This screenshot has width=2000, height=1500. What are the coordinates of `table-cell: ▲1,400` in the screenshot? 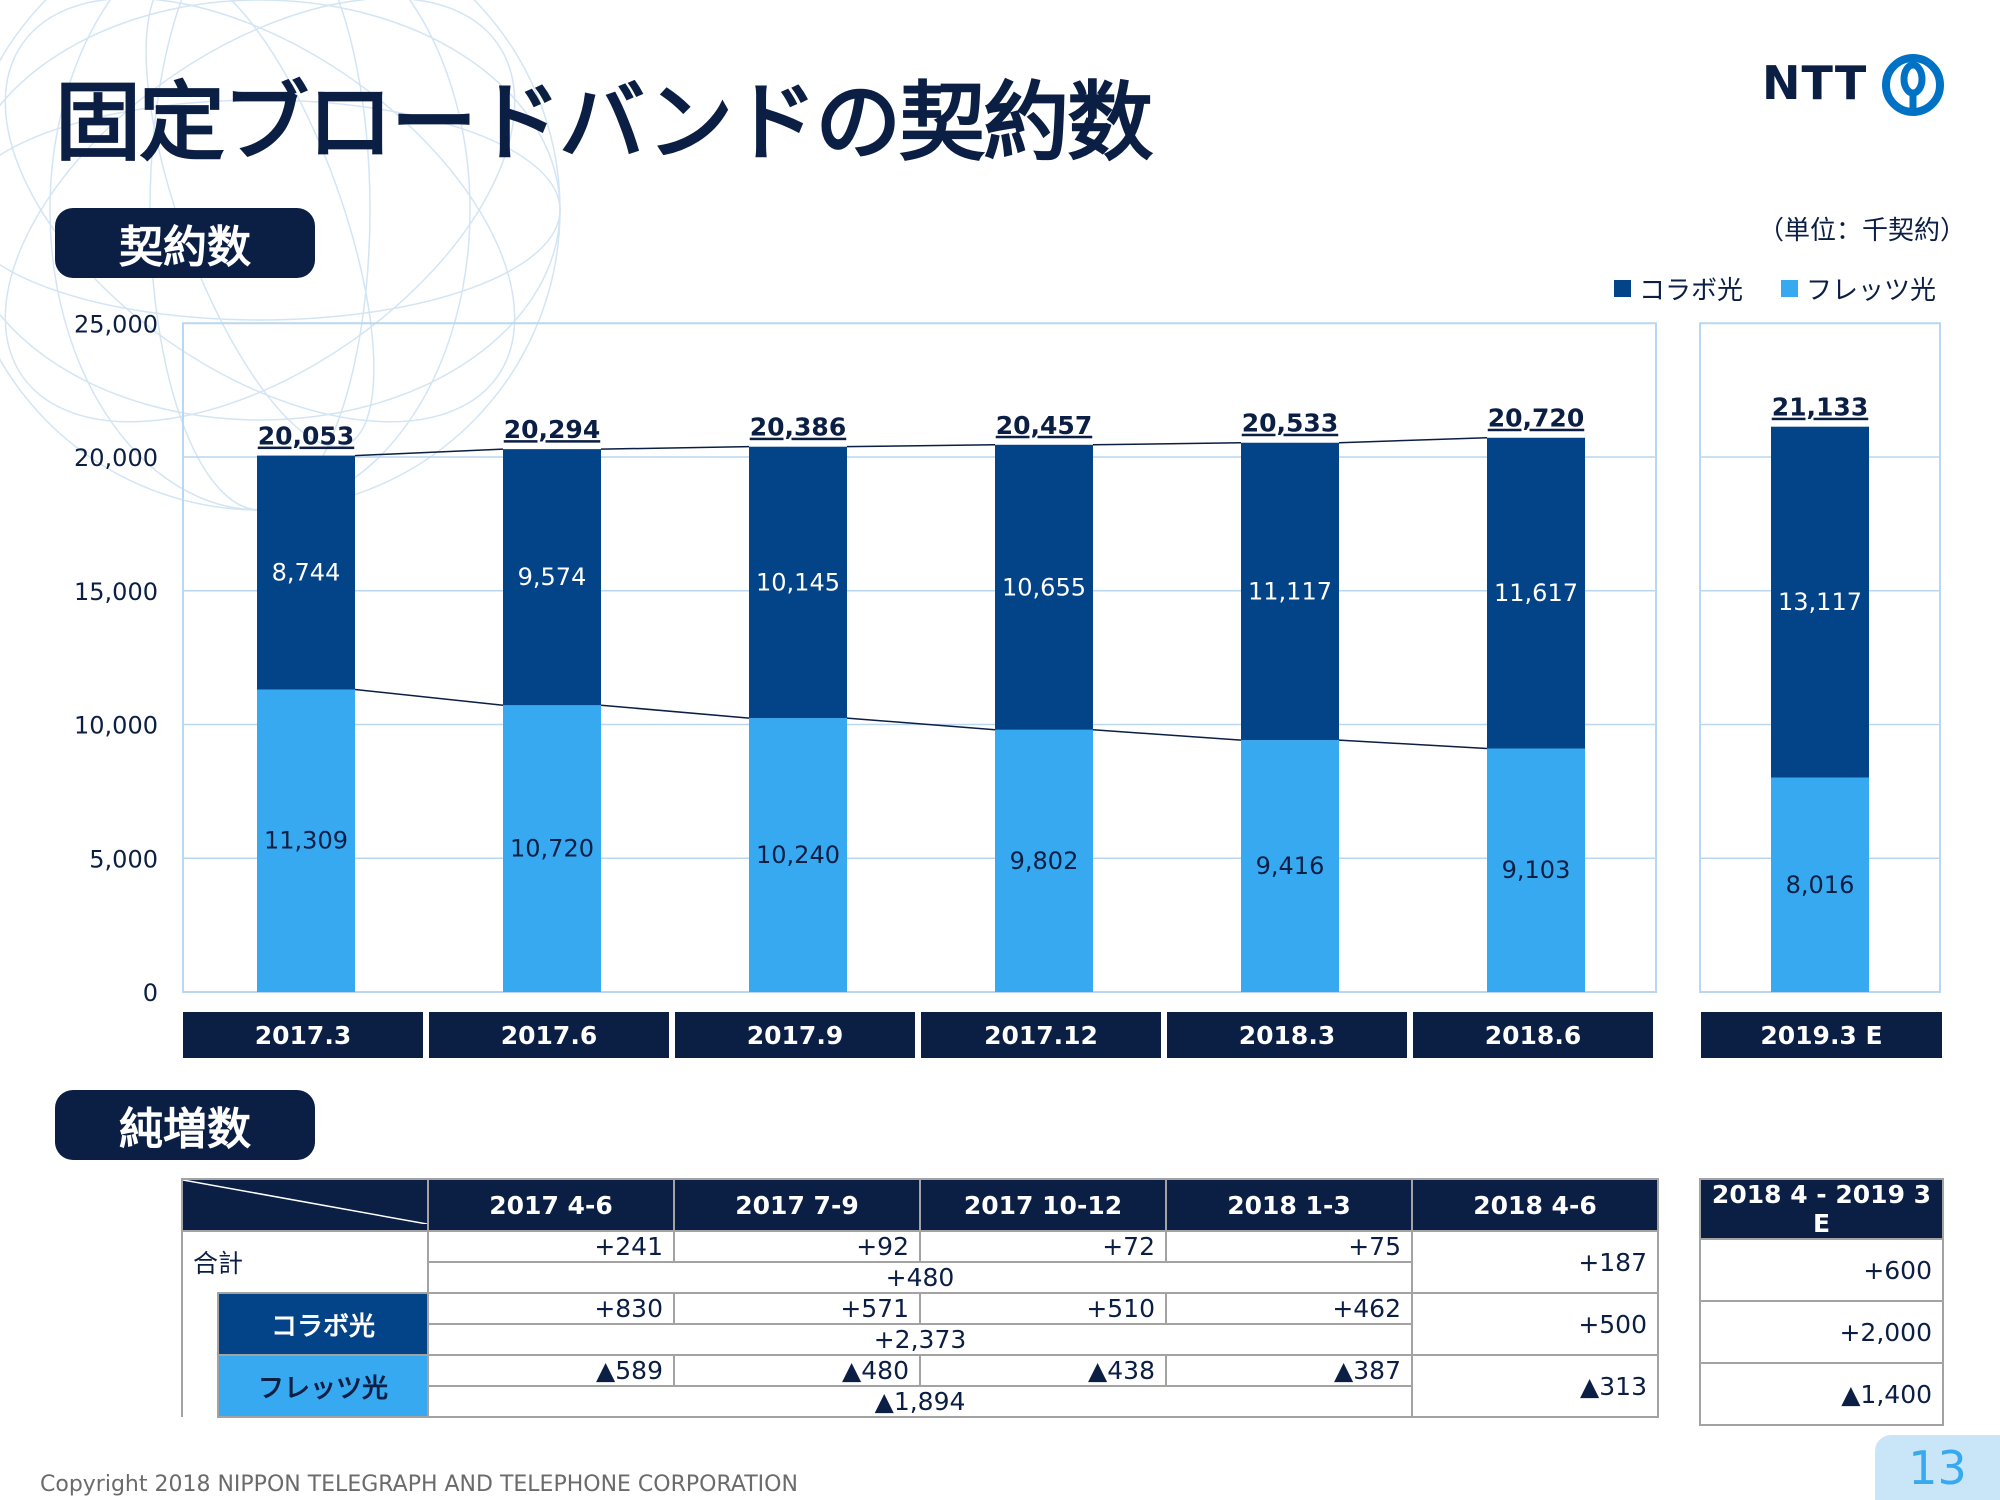 It's located at (1821, 1394).